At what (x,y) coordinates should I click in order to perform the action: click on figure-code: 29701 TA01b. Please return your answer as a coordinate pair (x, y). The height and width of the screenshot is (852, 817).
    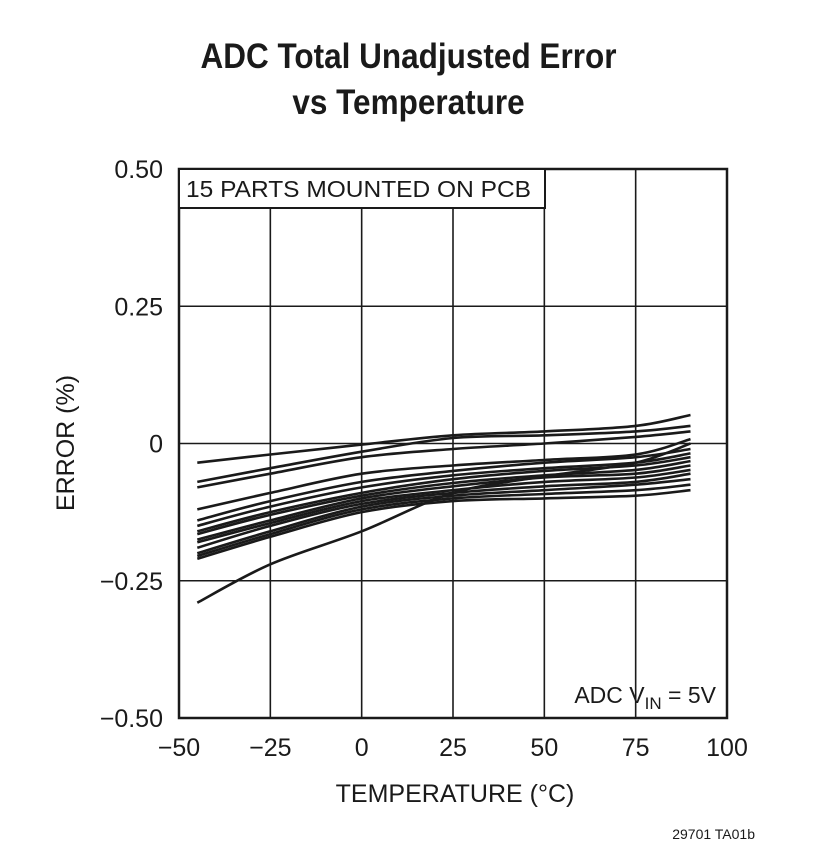
    Looking at the image, I should click on (713, 834).